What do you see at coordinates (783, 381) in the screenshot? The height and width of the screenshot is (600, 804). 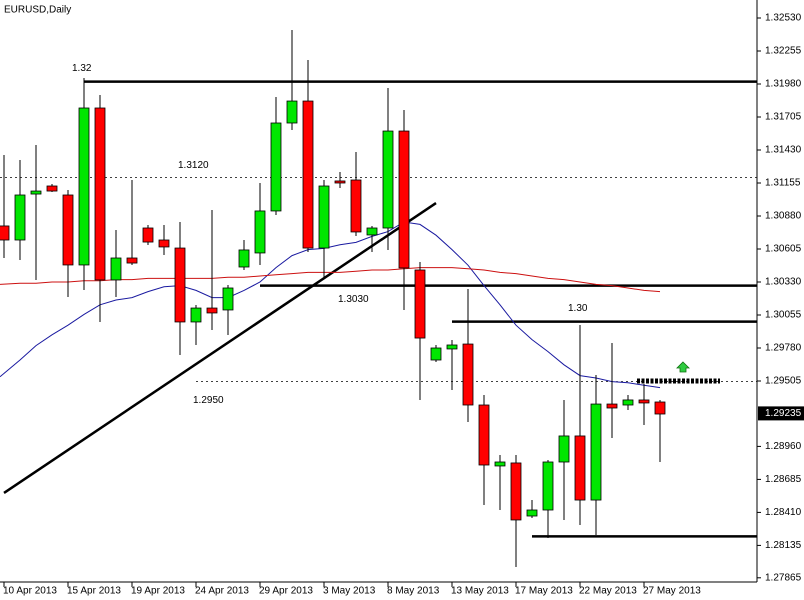 I see `y-tick-label: 1.29505` at bounding box center [783, 381].